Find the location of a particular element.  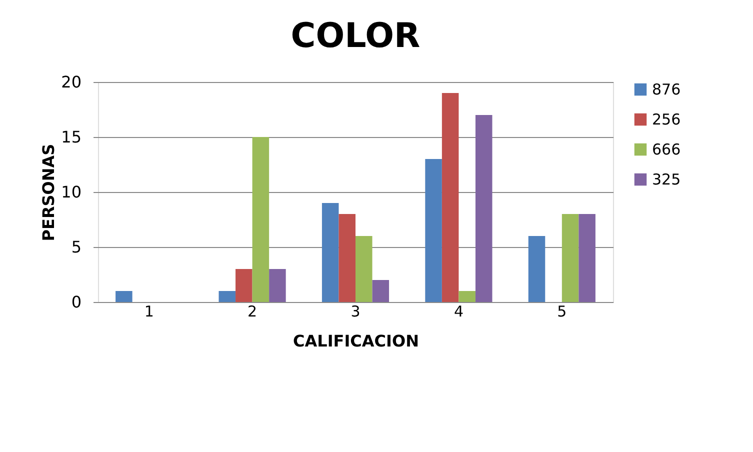

x-tick-label: 3 is located at coordinates (355, 311).